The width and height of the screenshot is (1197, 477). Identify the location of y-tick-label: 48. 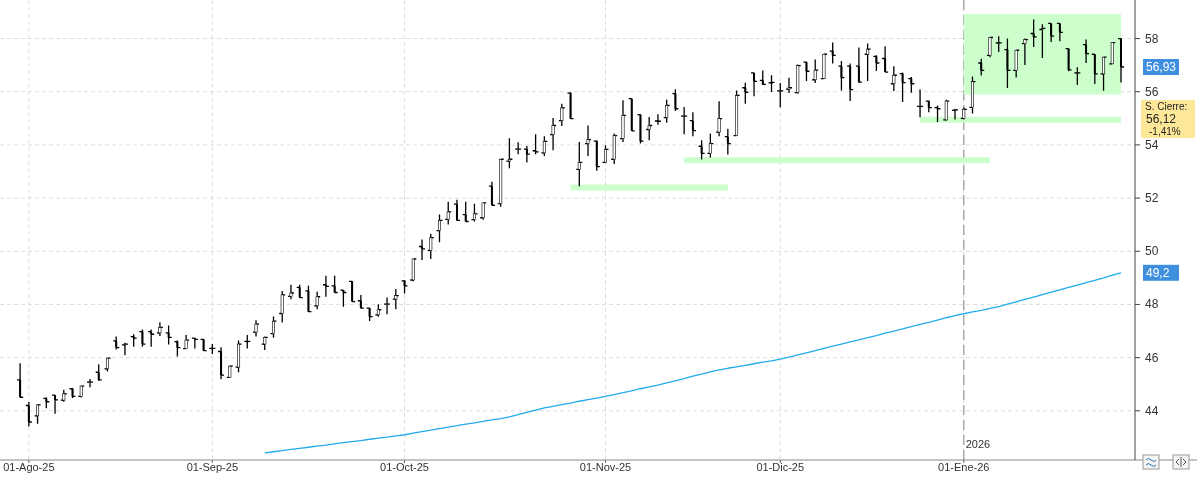
(1152, 304).